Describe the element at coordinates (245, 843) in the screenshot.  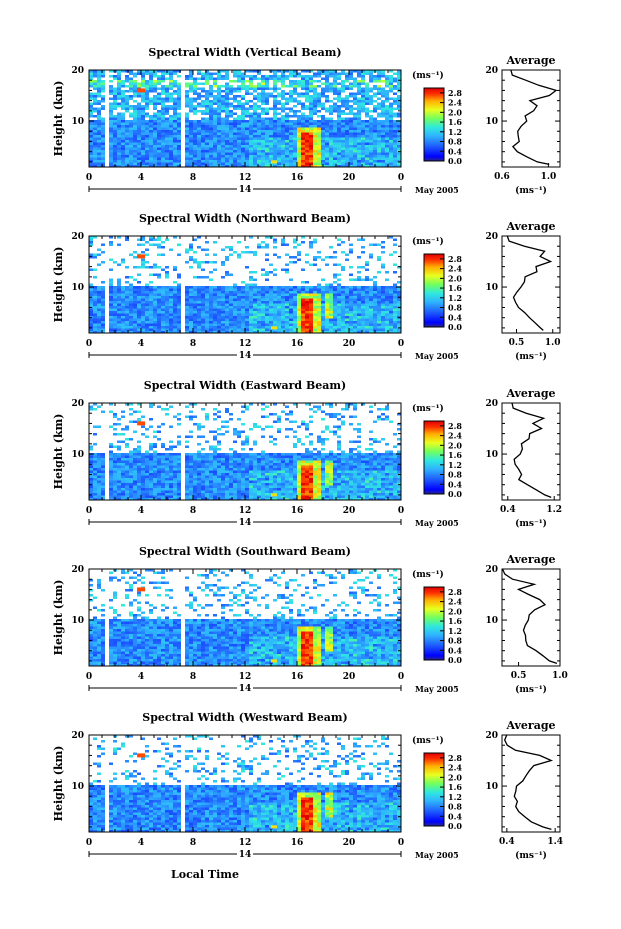
I see `x-tick-label: 12` at that location.